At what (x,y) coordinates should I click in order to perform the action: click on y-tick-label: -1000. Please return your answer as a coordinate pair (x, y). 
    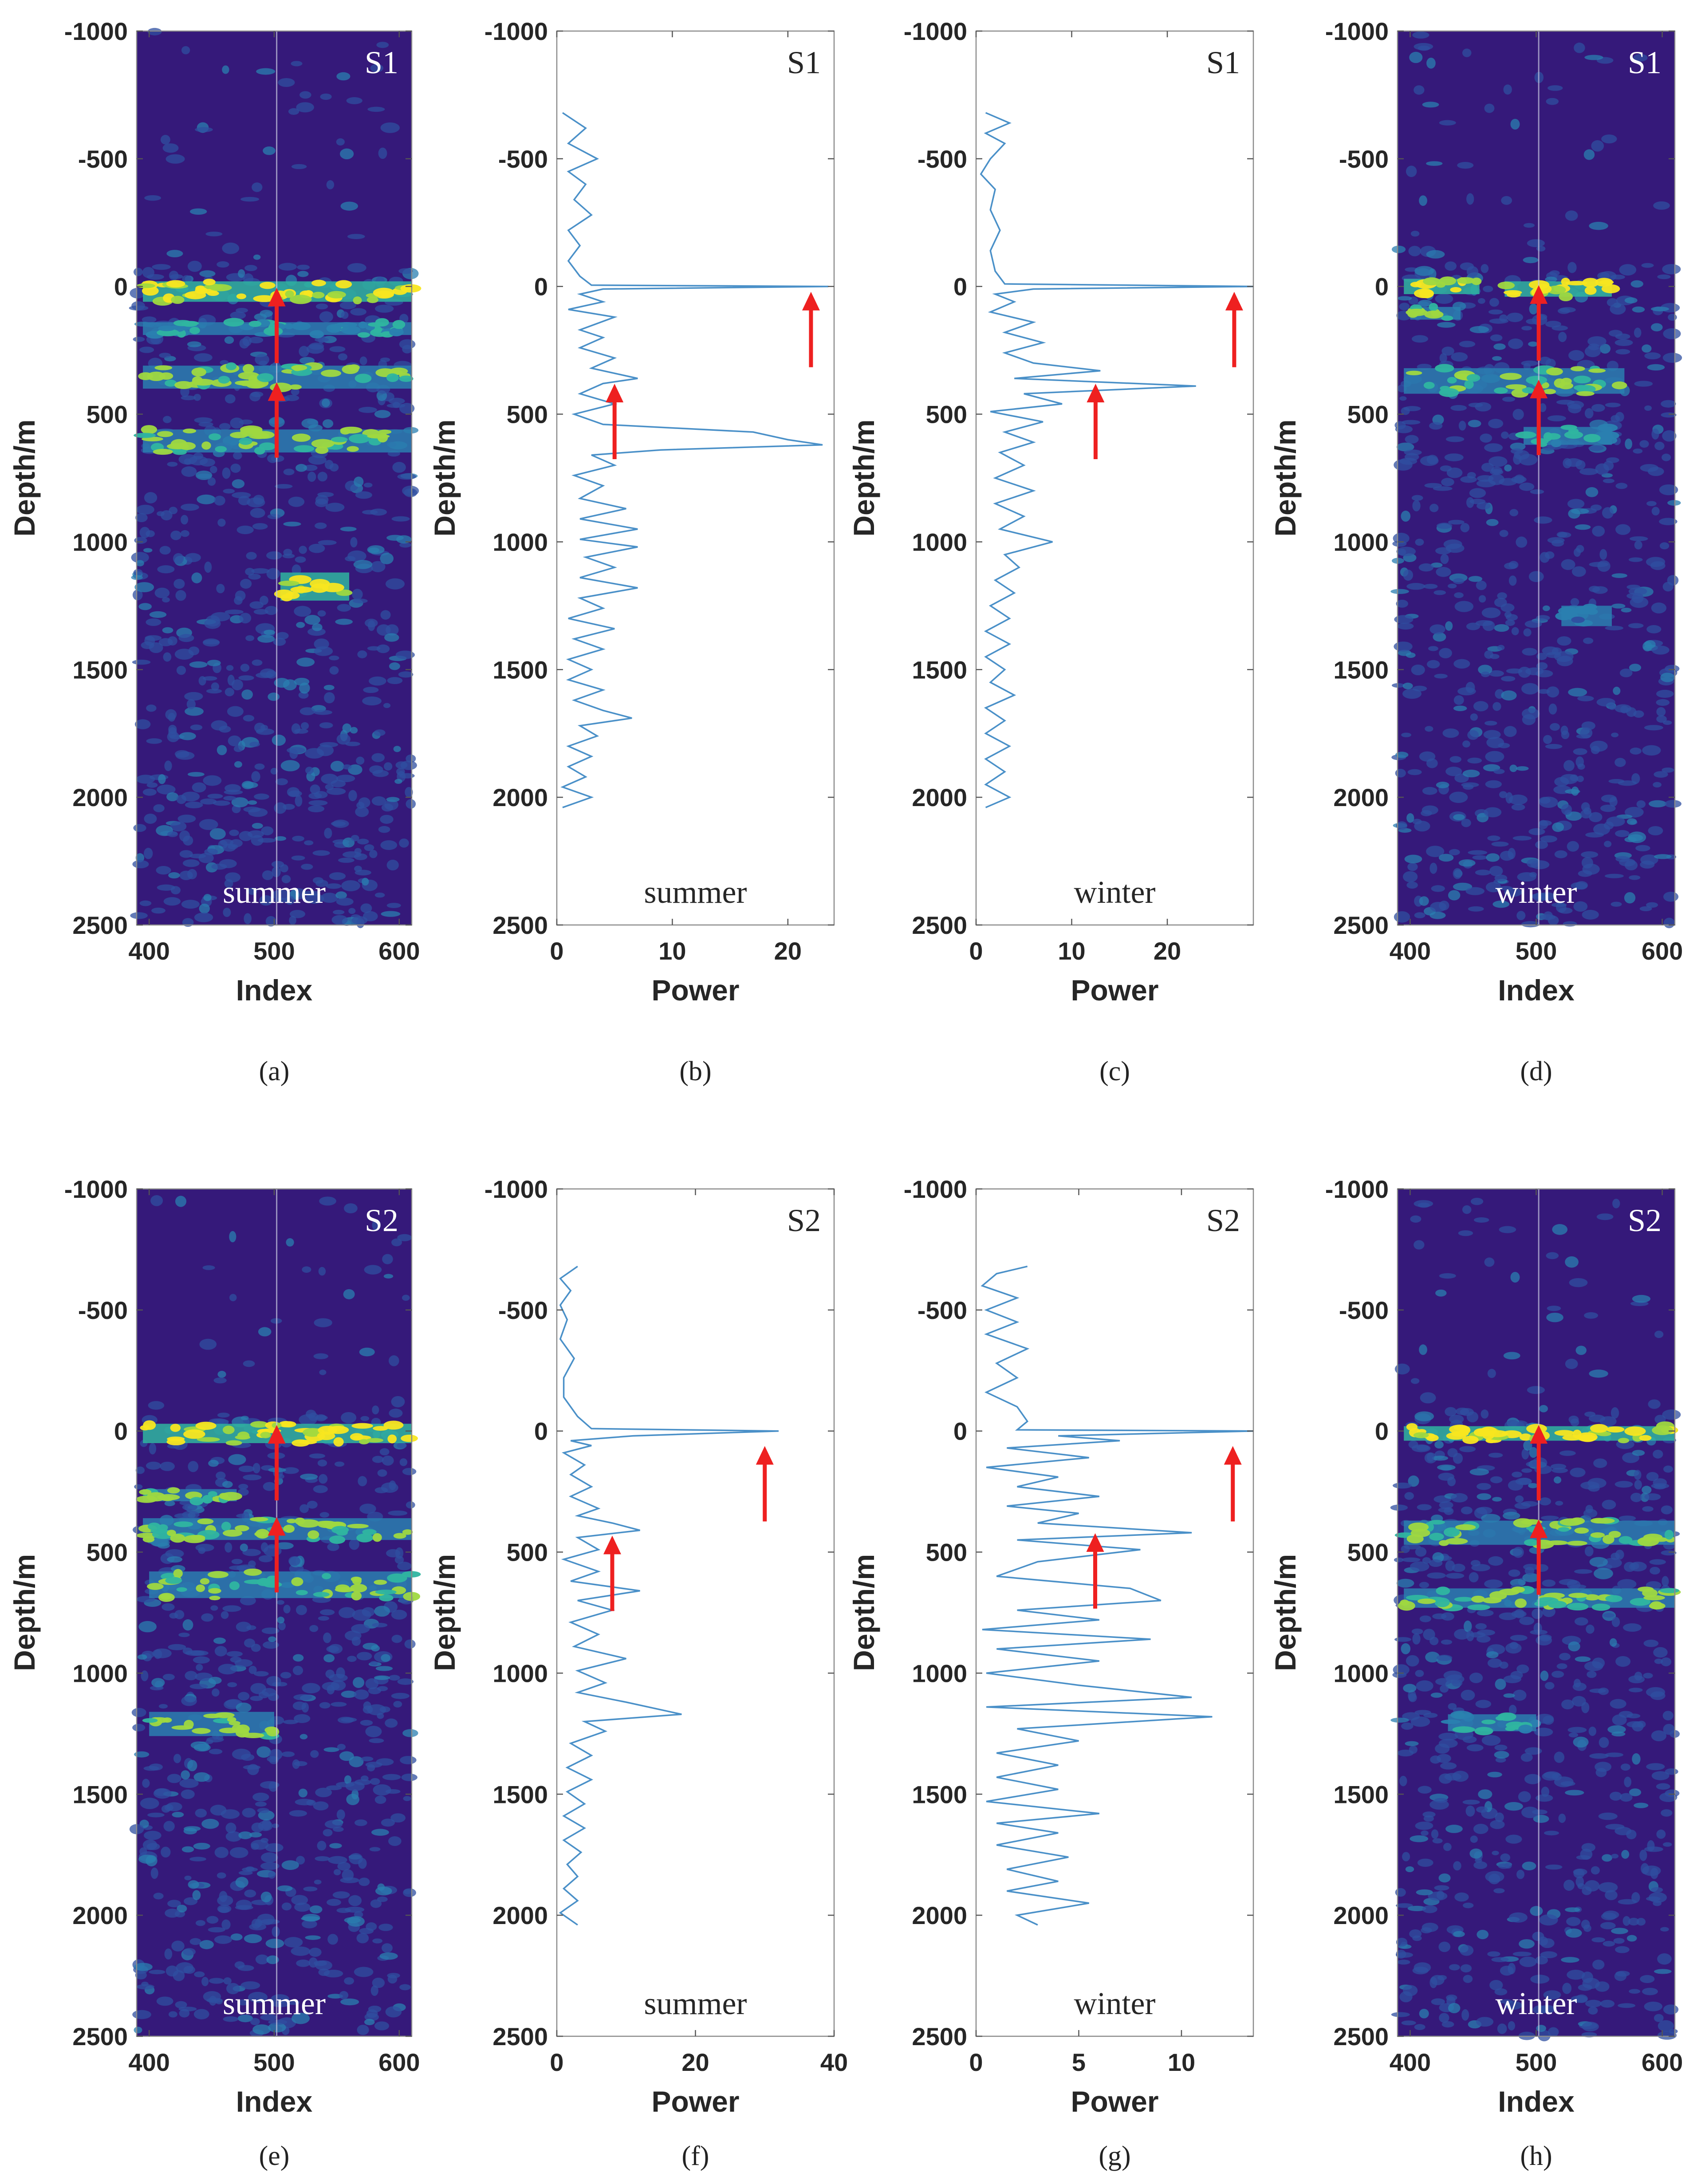
    Looking at the image, I should click on (935, 1189).